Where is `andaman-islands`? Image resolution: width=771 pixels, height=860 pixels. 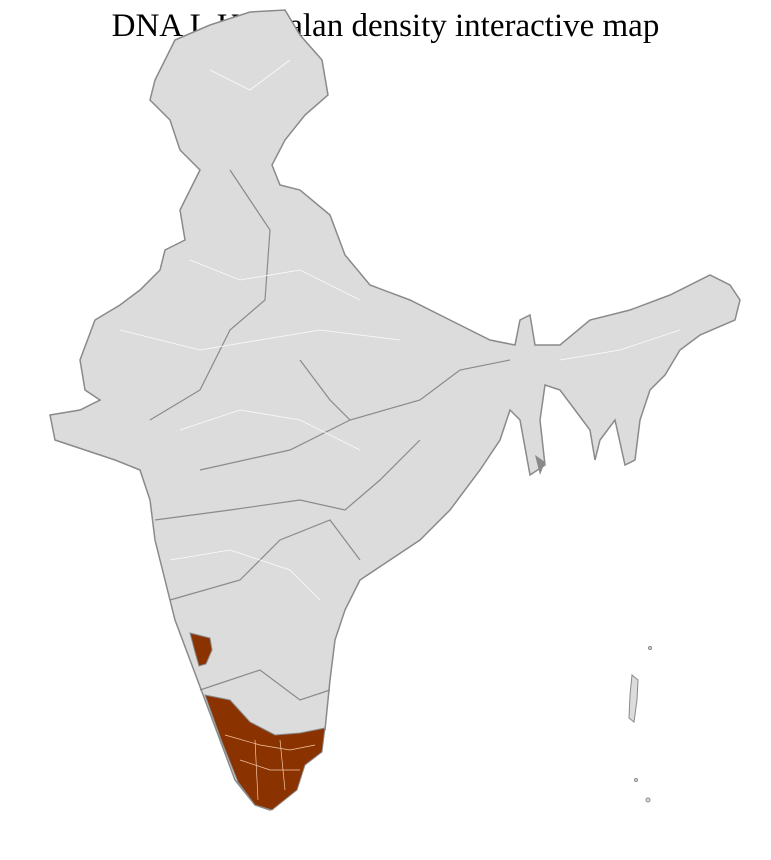 andaman-islands is located at coordinates (640, 724).